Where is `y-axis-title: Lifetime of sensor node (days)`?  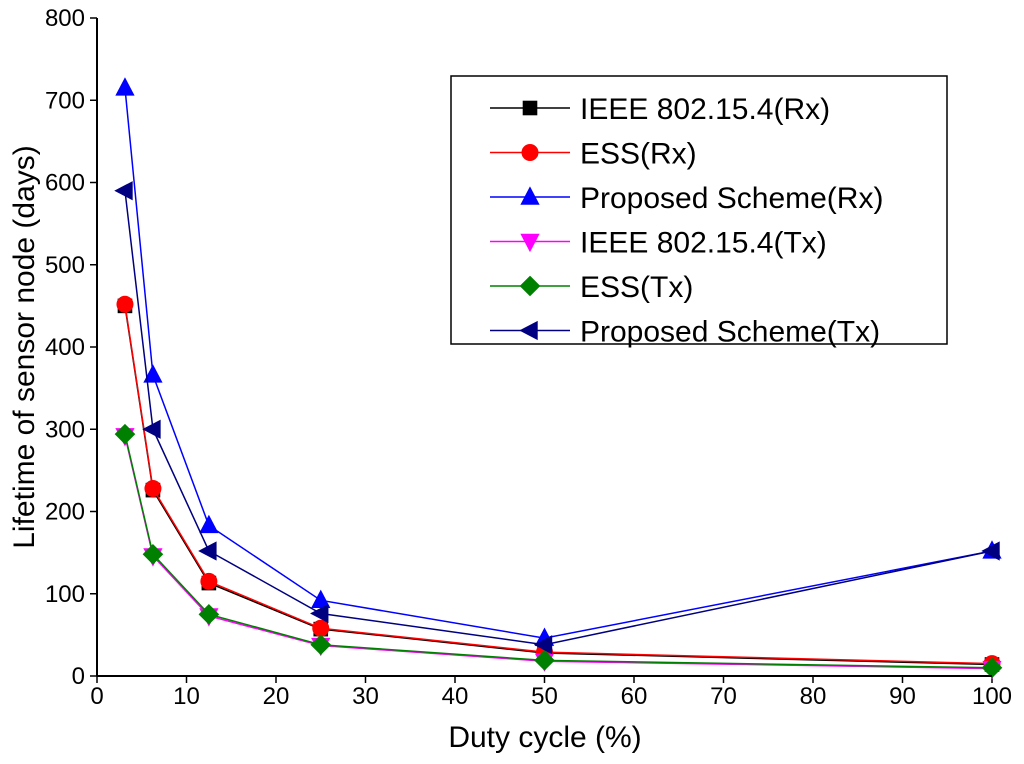 y-axis-title: Lifetime of sensor node (days) is located at coordinates (24, 347).